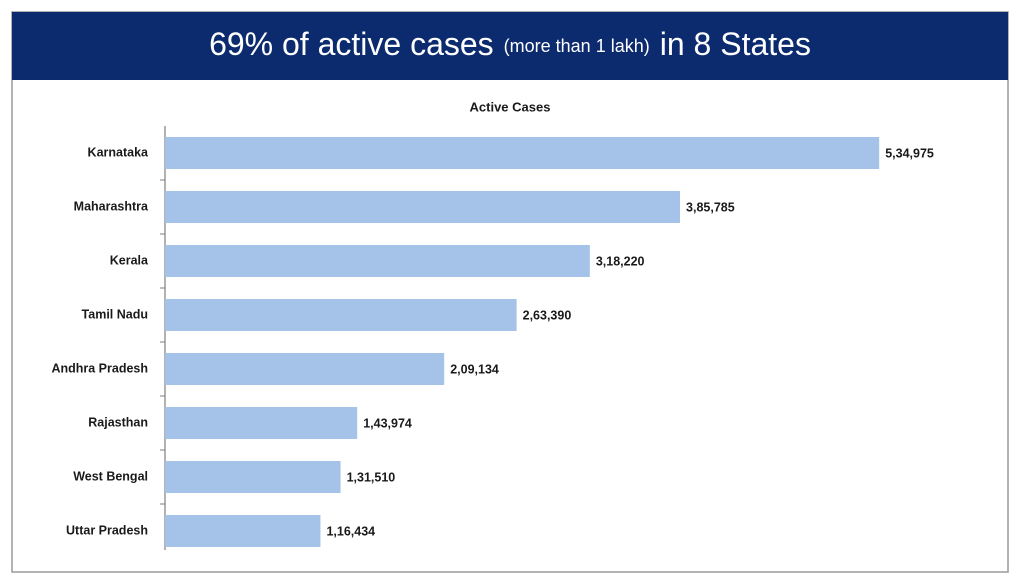 This screenshot has height=585, width=1024. Describe the element at coordinates (547, 315) in the screenshot. I see `value-label: 2,63,390` at that location.